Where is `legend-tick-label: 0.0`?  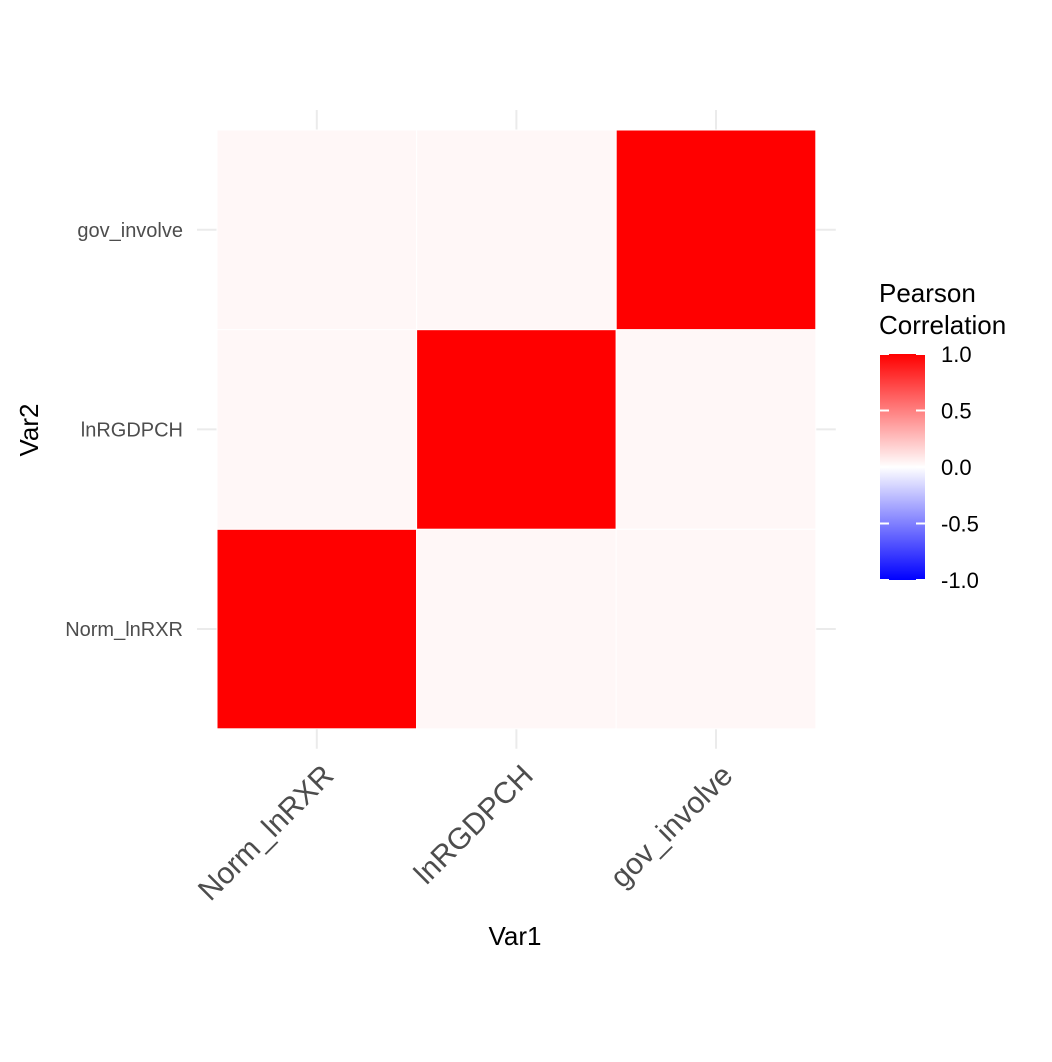 legend-tick-label: 0.0 is located at coordinates (956, 467).